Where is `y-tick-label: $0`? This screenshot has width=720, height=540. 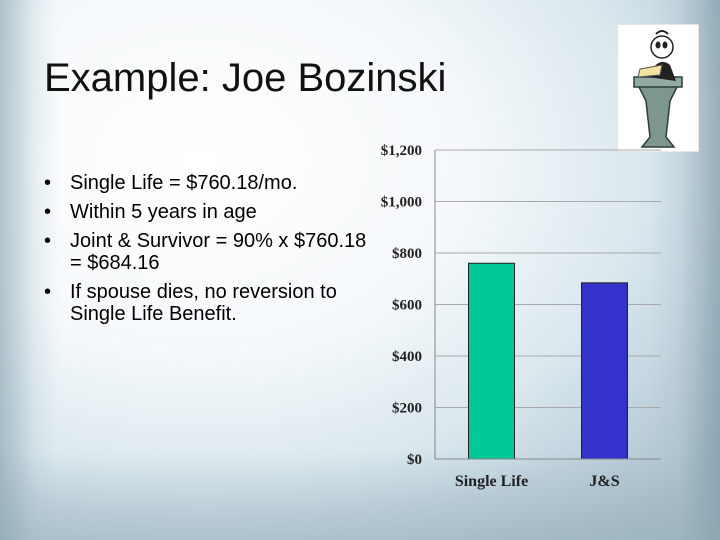 y-tick-label: $0 is located at coordinates (414, 460).